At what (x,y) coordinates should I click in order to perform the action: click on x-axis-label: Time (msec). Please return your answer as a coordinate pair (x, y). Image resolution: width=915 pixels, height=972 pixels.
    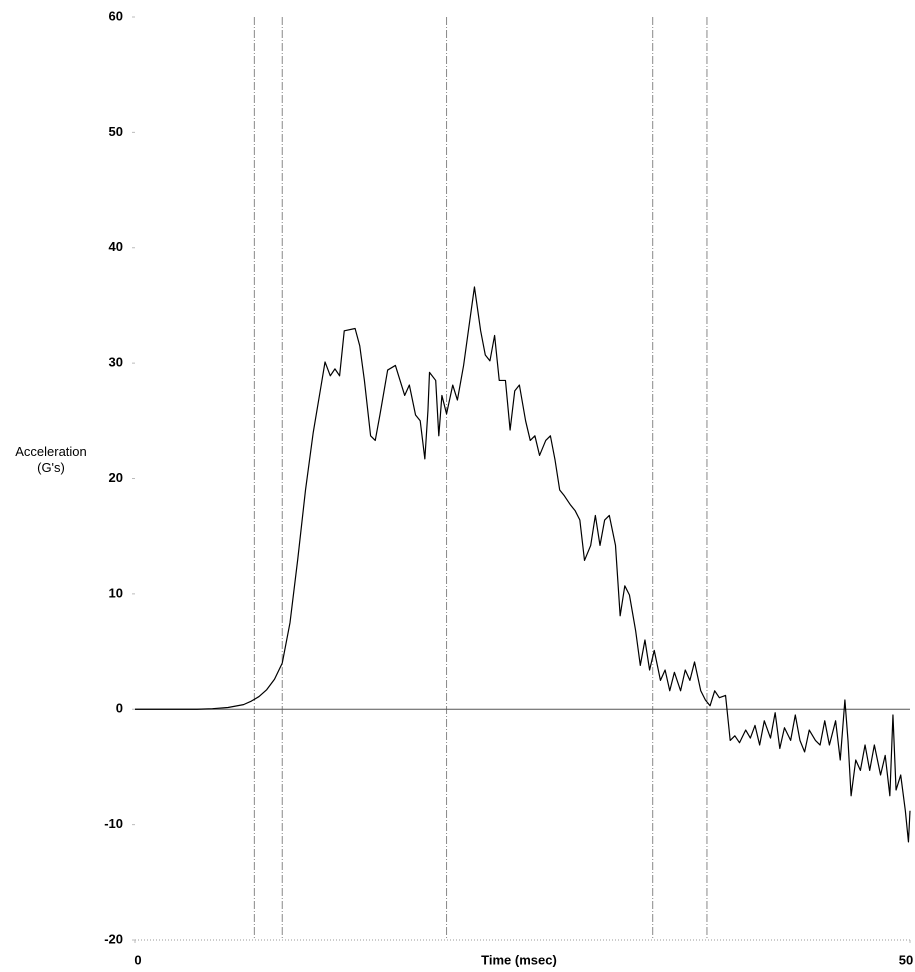
    Looking at the image, I should click on (519, 959).